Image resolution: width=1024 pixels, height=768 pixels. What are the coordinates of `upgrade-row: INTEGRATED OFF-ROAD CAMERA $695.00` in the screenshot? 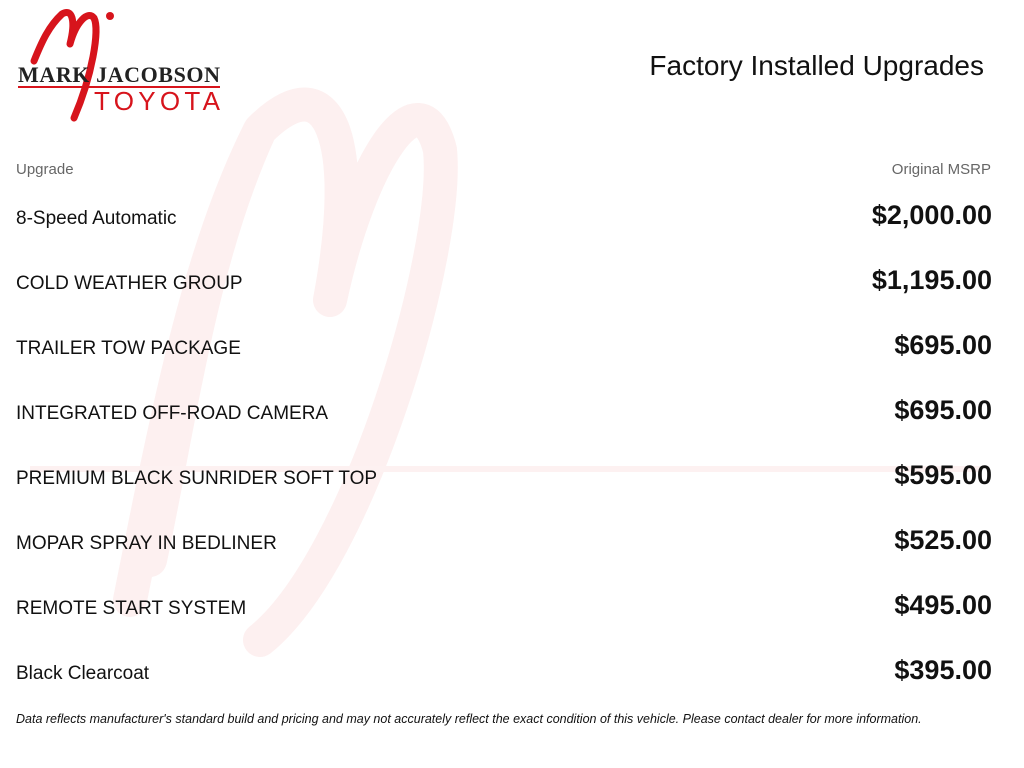 It's located at (504, 415).